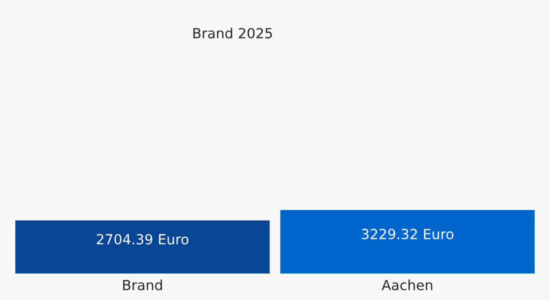 The width and height of the screenshot is (550, 300). What do you see at coordinates (142, 285) in the screenshot?
I see `x-tick-label: Brand` at bounding box center [142, 285].